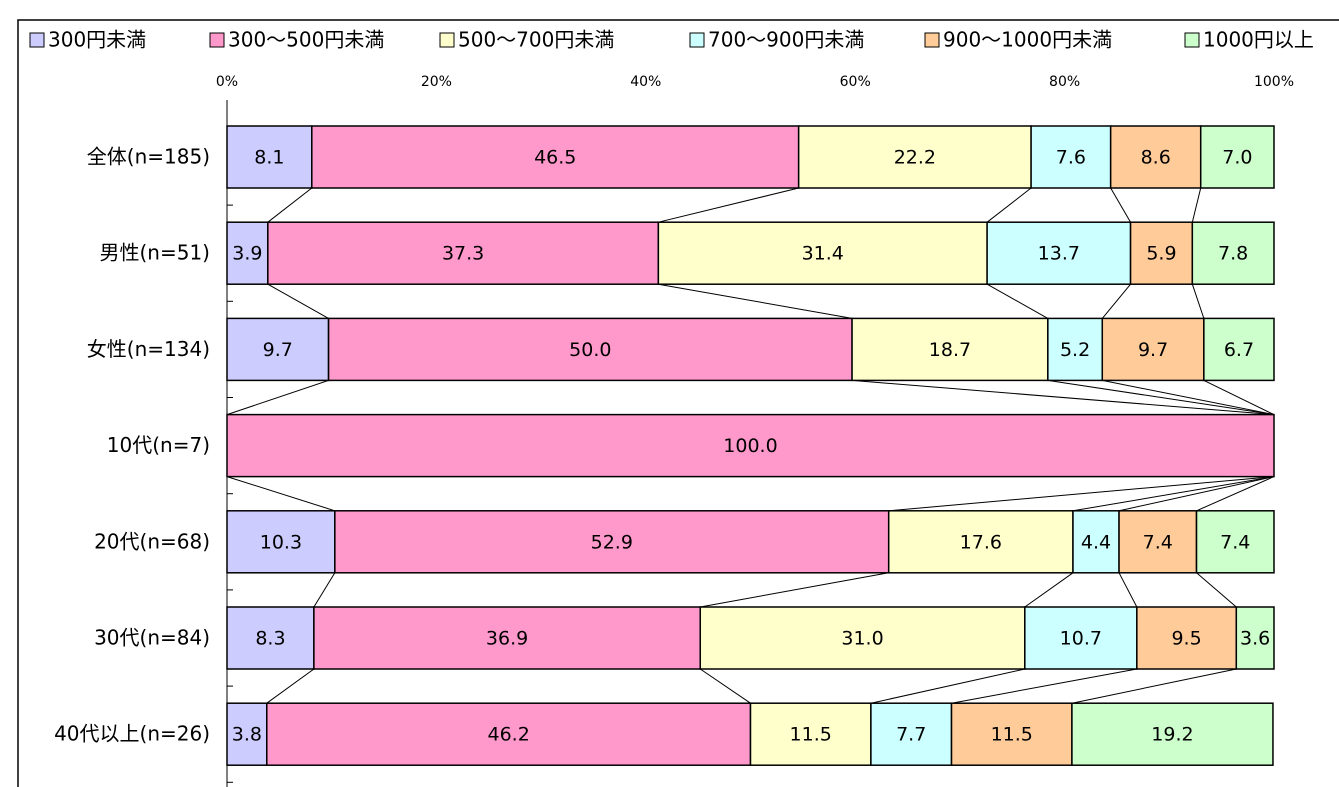 This screenshot has width=1339, height=787. I want to click on value-label: 18.7, so click(950, 350).